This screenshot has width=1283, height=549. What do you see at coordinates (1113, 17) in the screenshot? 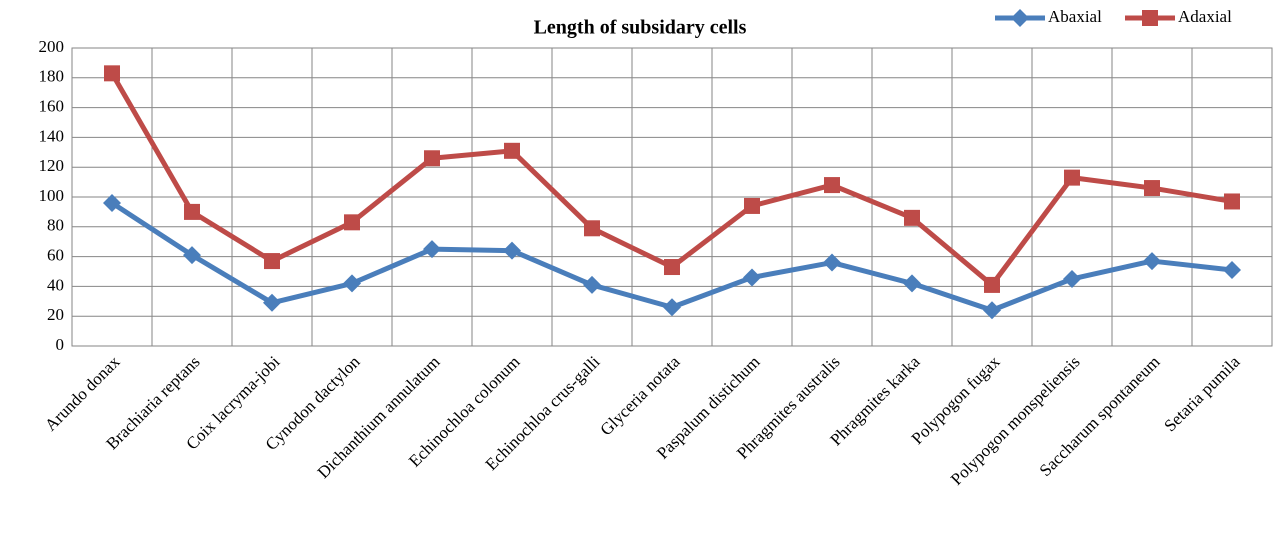
I see `legend: Abaxial Adaxial` at bounding box center [1113, 17].